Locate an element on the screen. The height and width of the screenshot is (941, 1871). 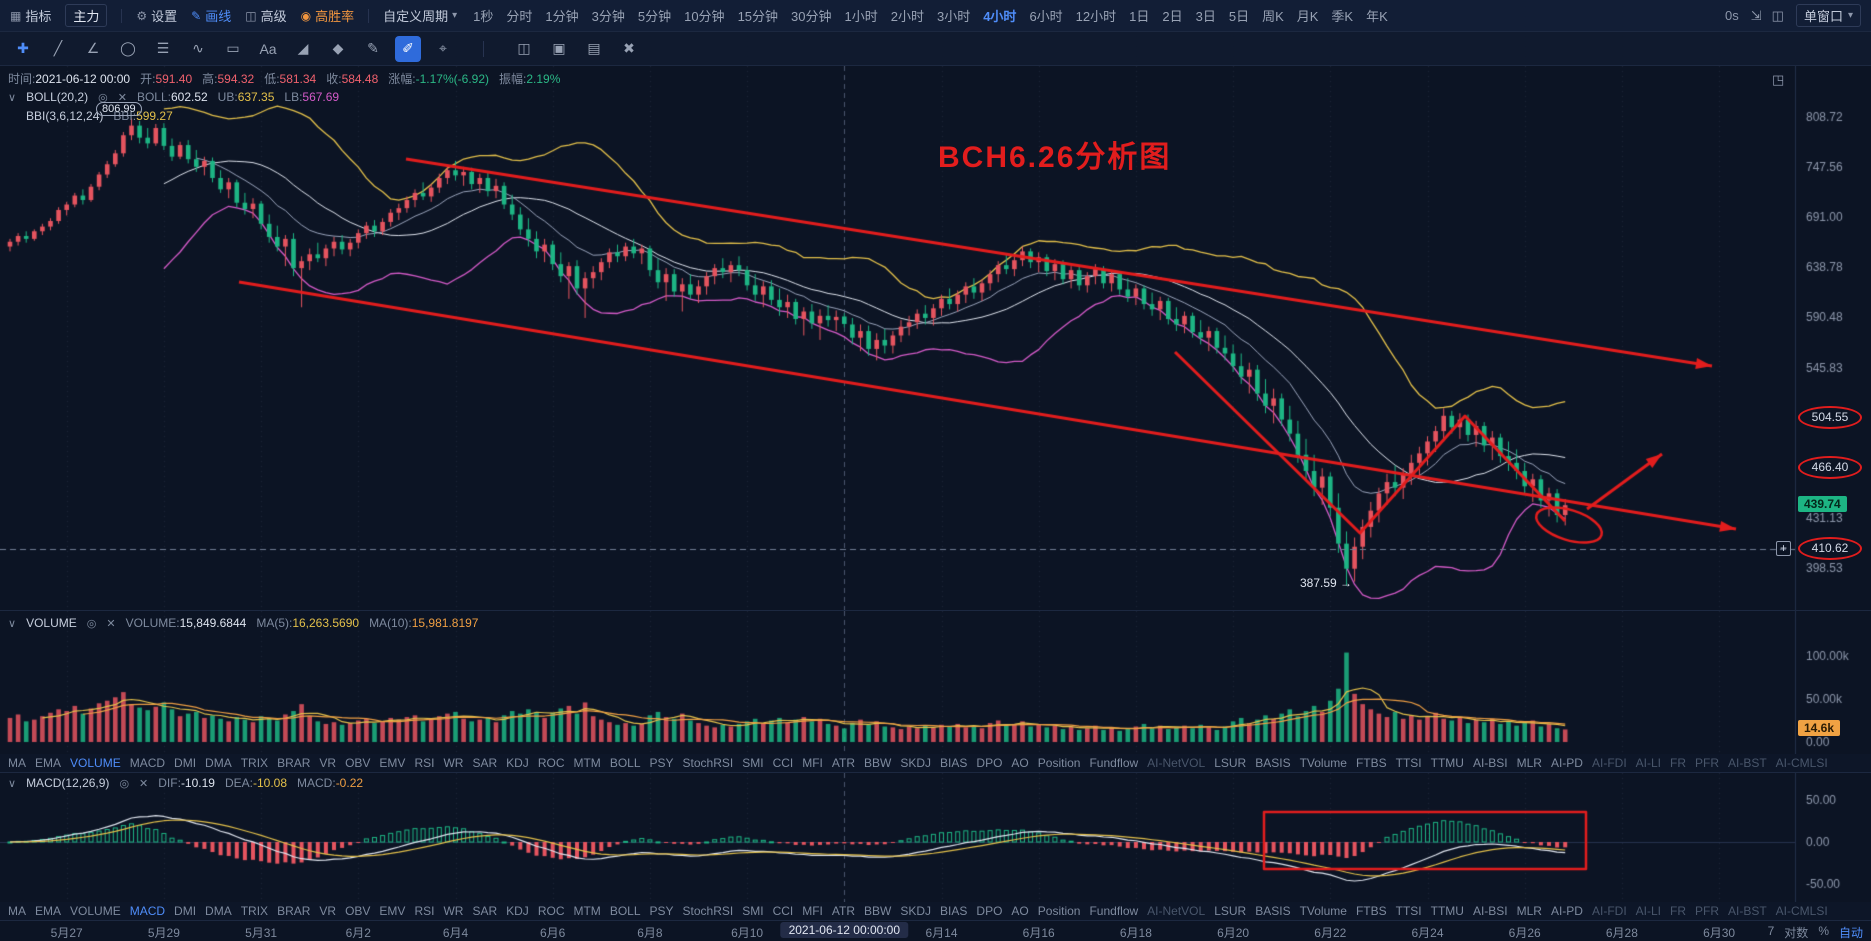
custom-period-dropdown: 自定义周期 ▾ is located at coordinates (420, 15).